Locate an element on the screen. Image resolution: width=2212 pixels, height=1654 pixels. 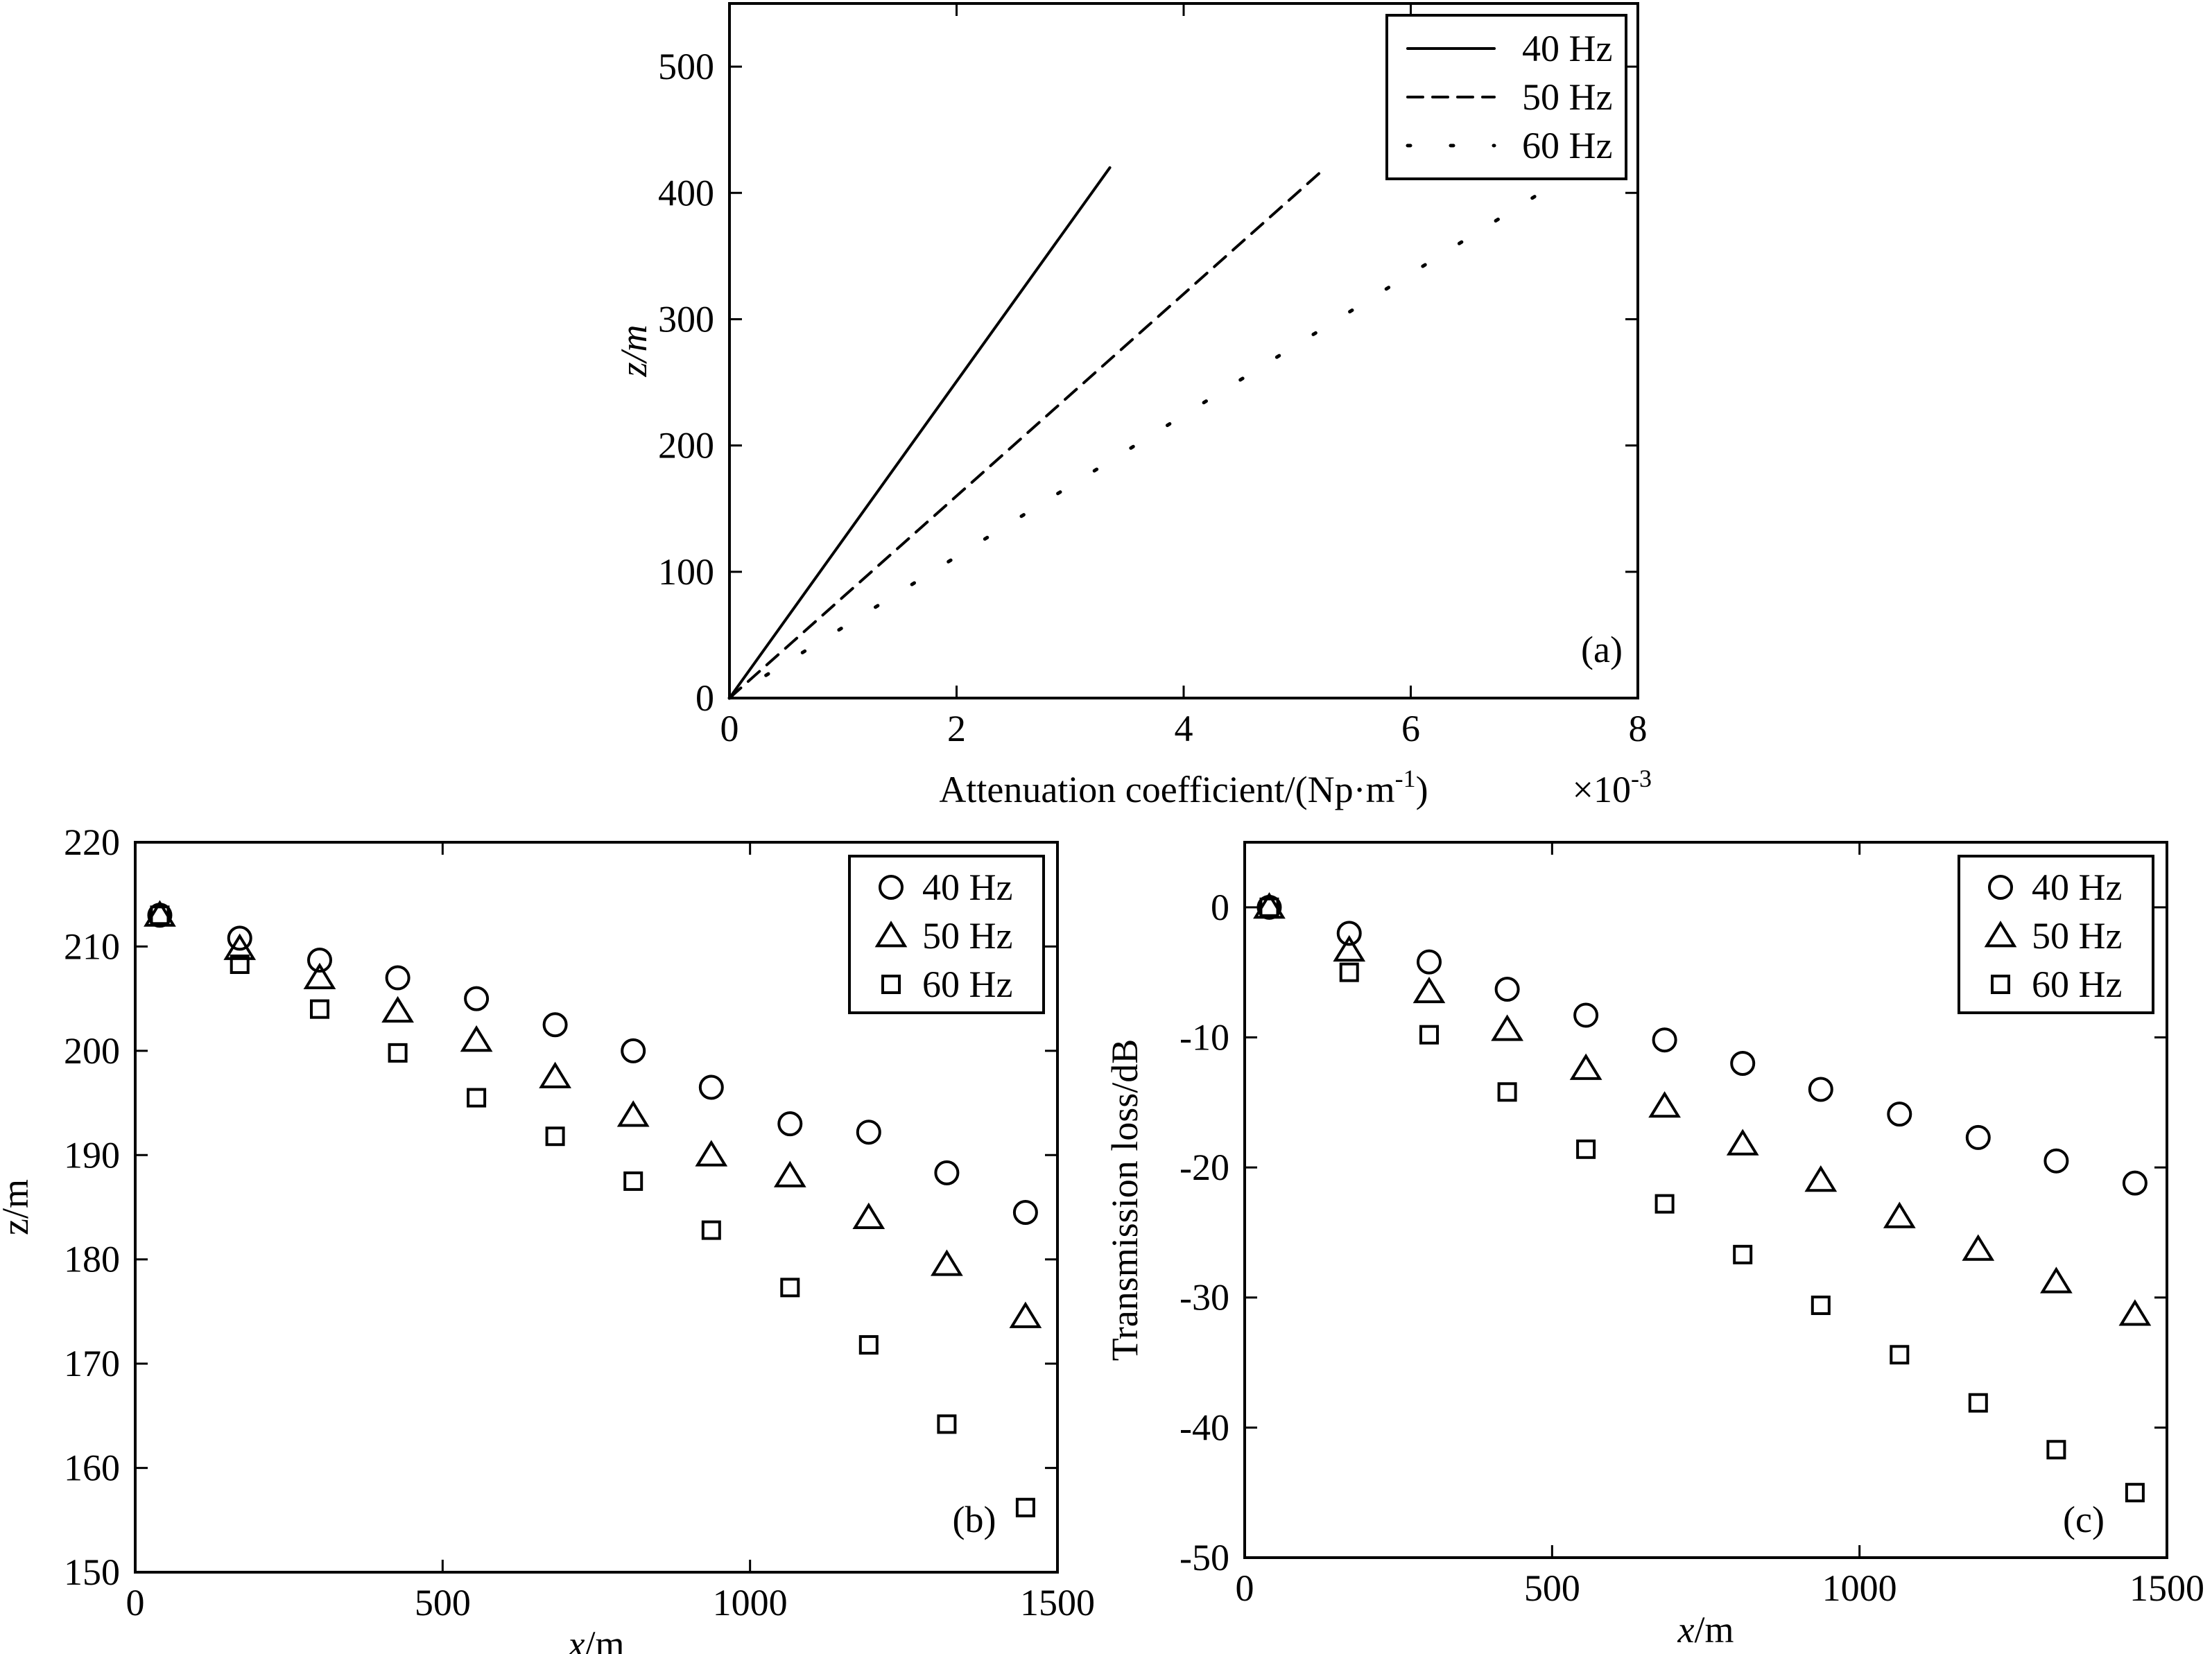
x-tick-label: 1000 is located at coordinates (751, 1602).